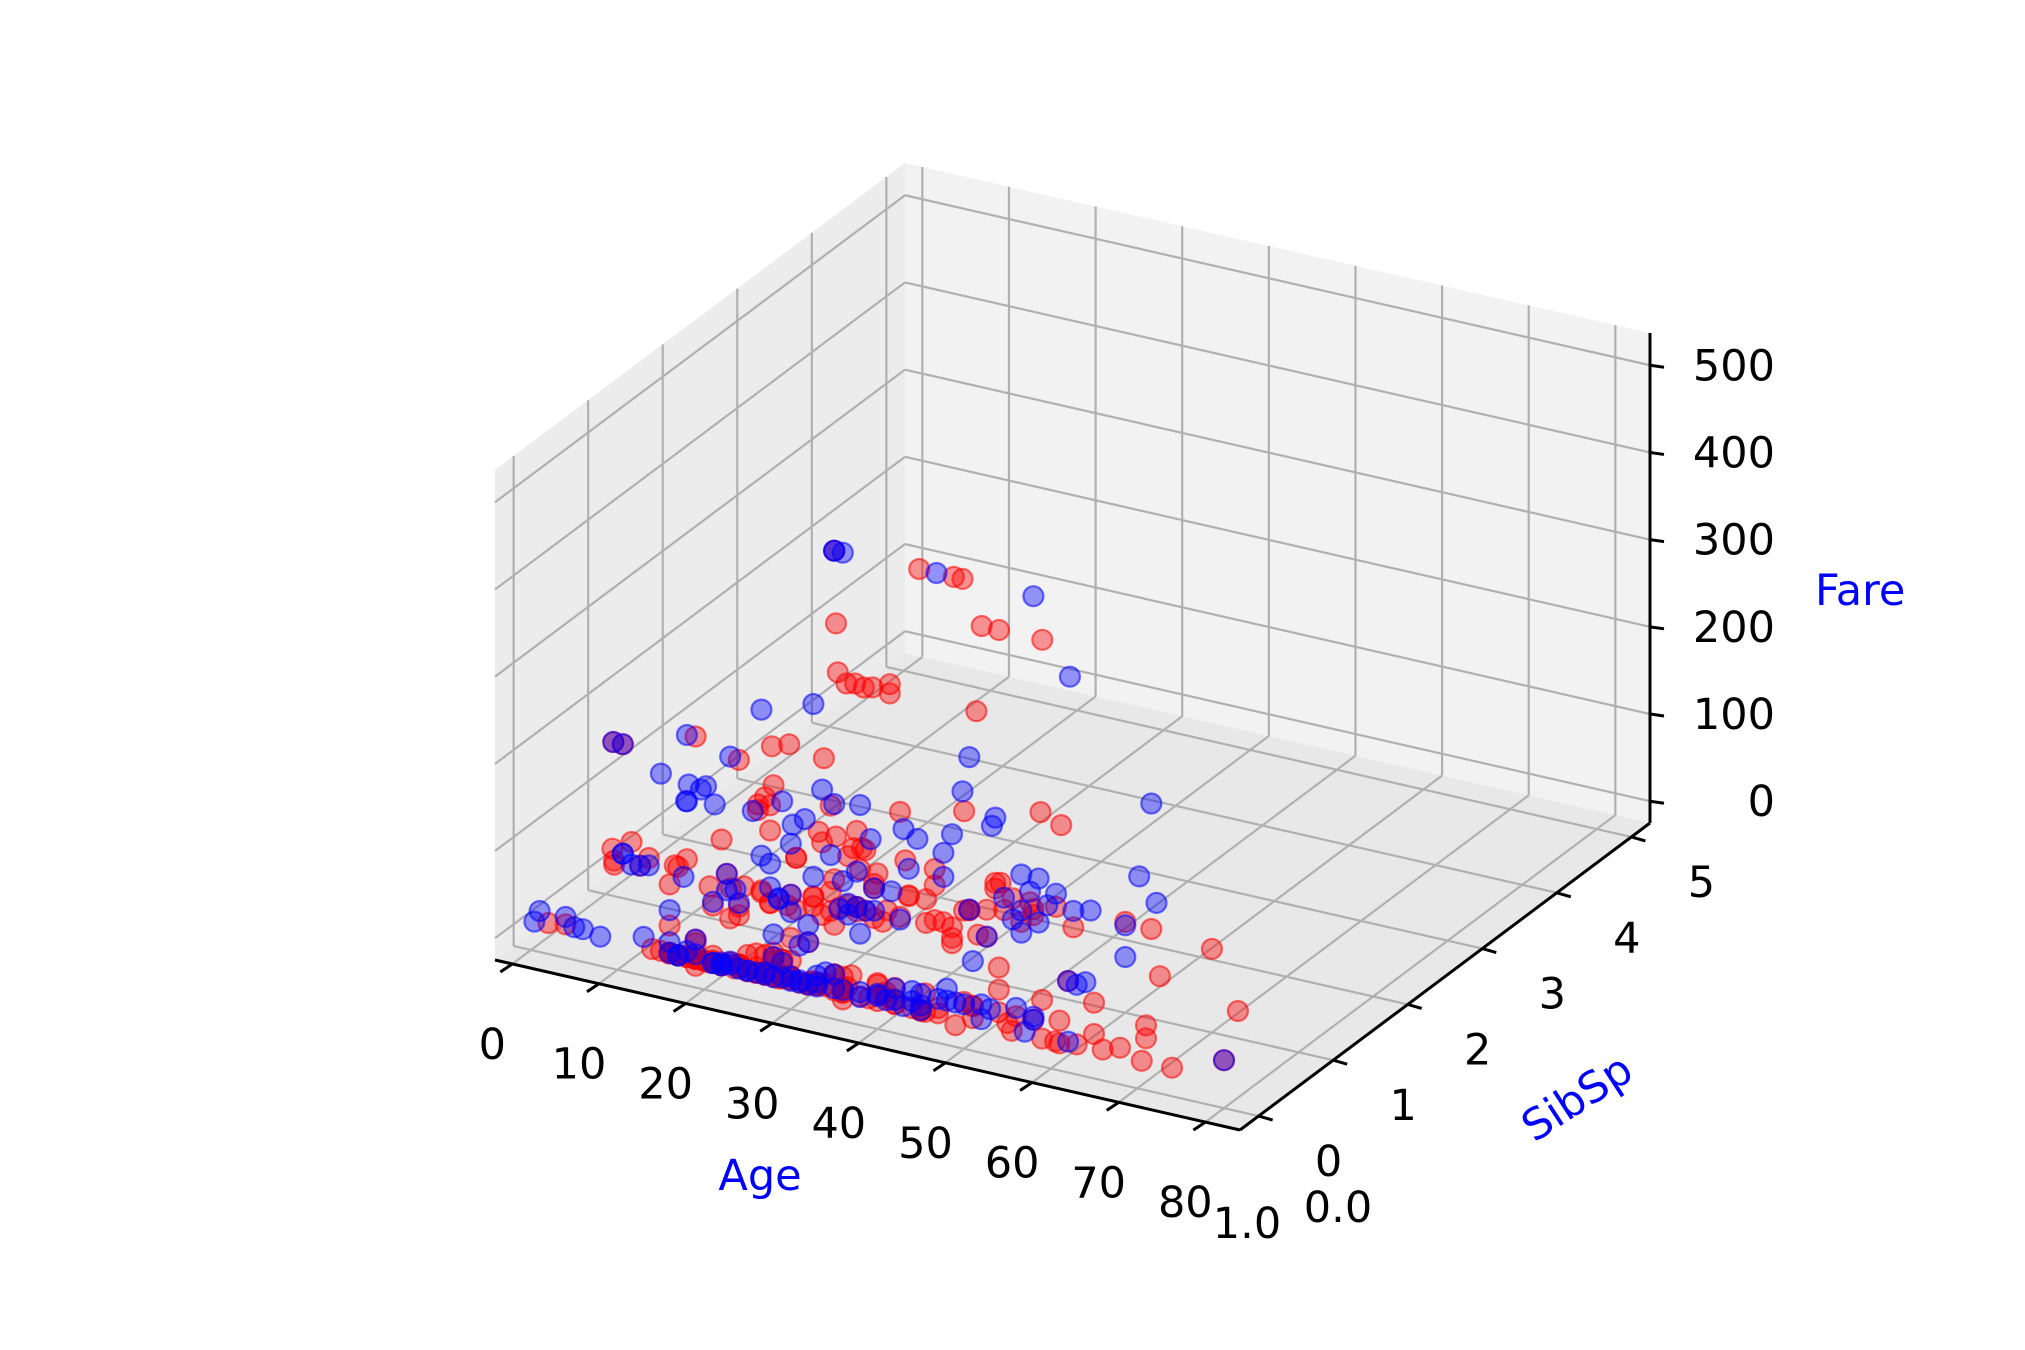 This screenshot has height=1350, width=2025. Describe the element at coordinates (1860, 591) in the screenshot. I see `z-axis-title: Fare` at that location.